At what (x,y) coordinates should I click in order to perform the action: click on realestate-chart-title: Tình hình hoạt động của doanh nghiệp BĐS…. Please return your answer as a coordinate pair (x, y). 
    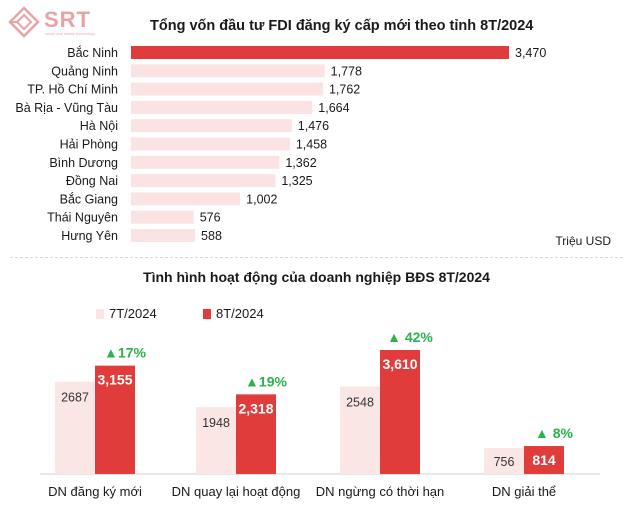
    Looking at the image, I should click on (316, 277).